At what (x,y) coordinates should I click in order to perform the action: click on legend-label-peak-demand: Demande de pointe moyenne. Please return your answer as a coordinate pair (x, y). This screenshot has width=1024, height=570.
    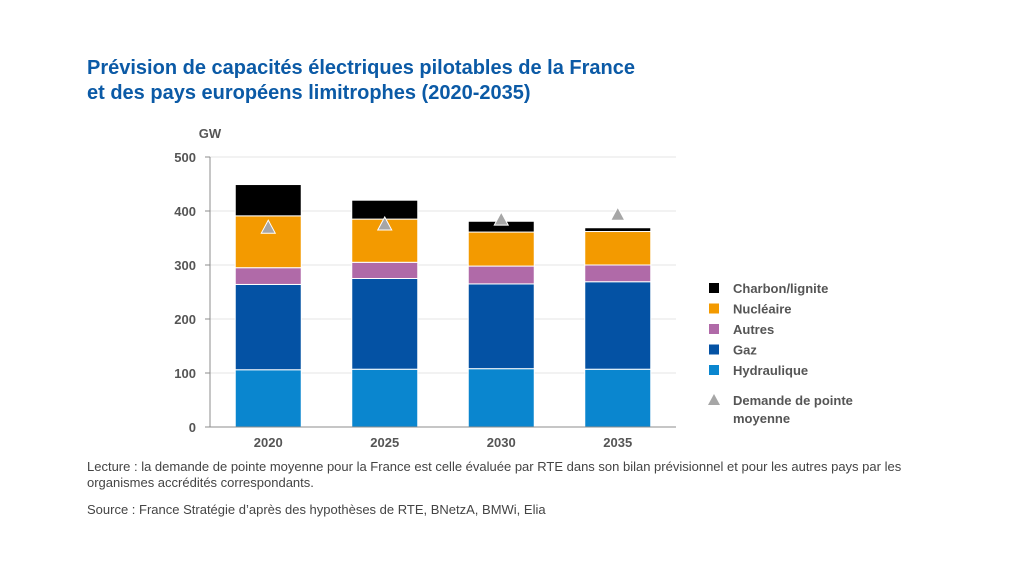
    Looking at the image, I should click on (793, 409).